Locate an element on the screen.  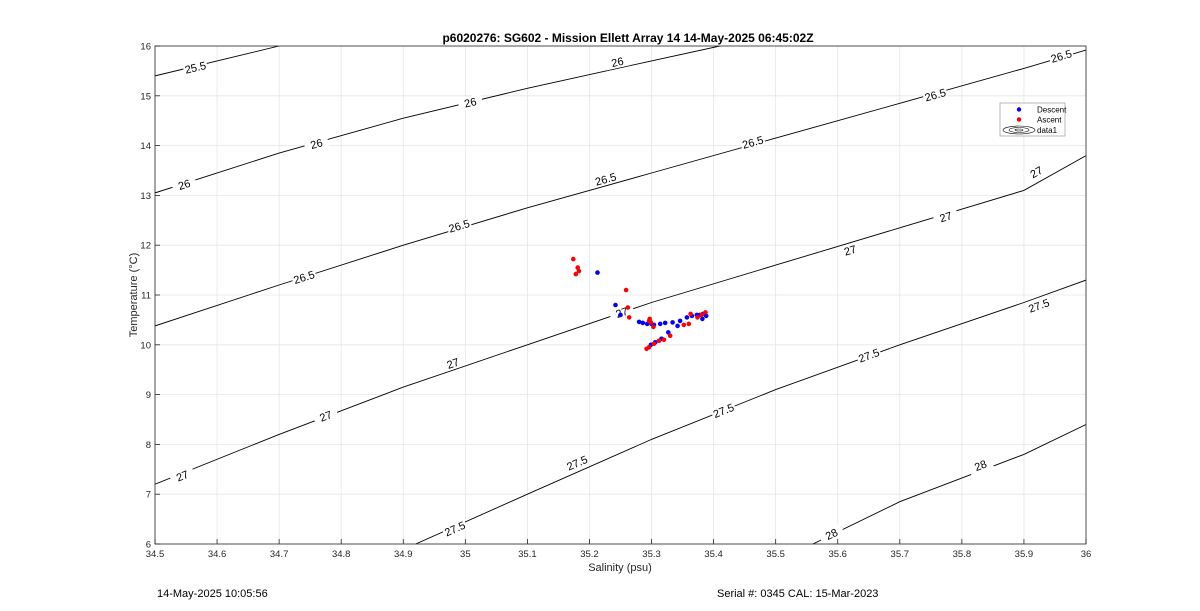
x-tick-label-13: 35.8 is located at coordinates (962, 554).